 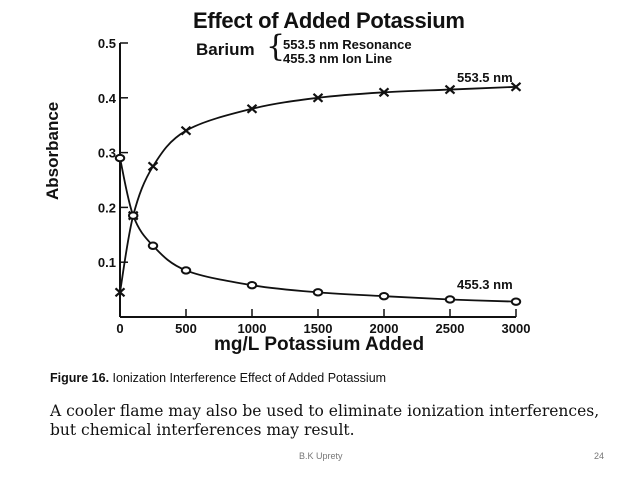 I want to click on x-tick-label: 0, so click(x=119, y=328).